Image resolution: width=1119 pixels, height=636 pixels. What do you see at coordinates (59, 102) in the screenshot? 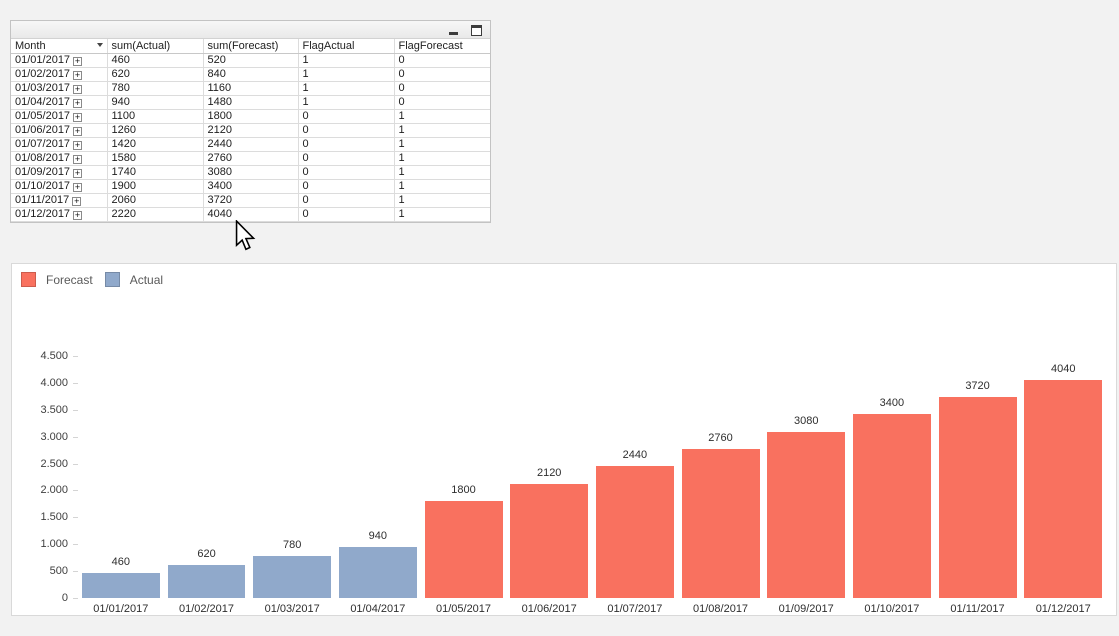
I see `month-cell: 01/04/2017 +` at bounding box center [59, 102].